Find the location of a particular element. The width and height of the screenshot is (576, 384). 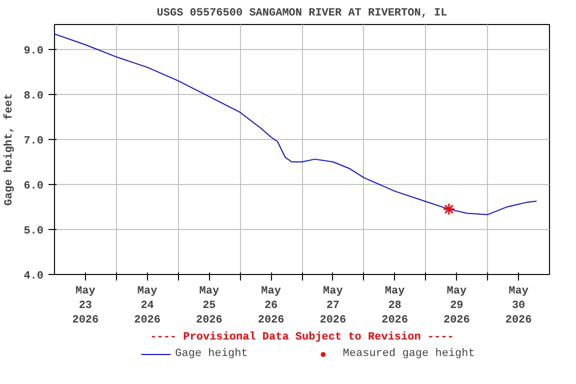

x-tick-label: May 25 2026 is located at coordinates (209, 306).